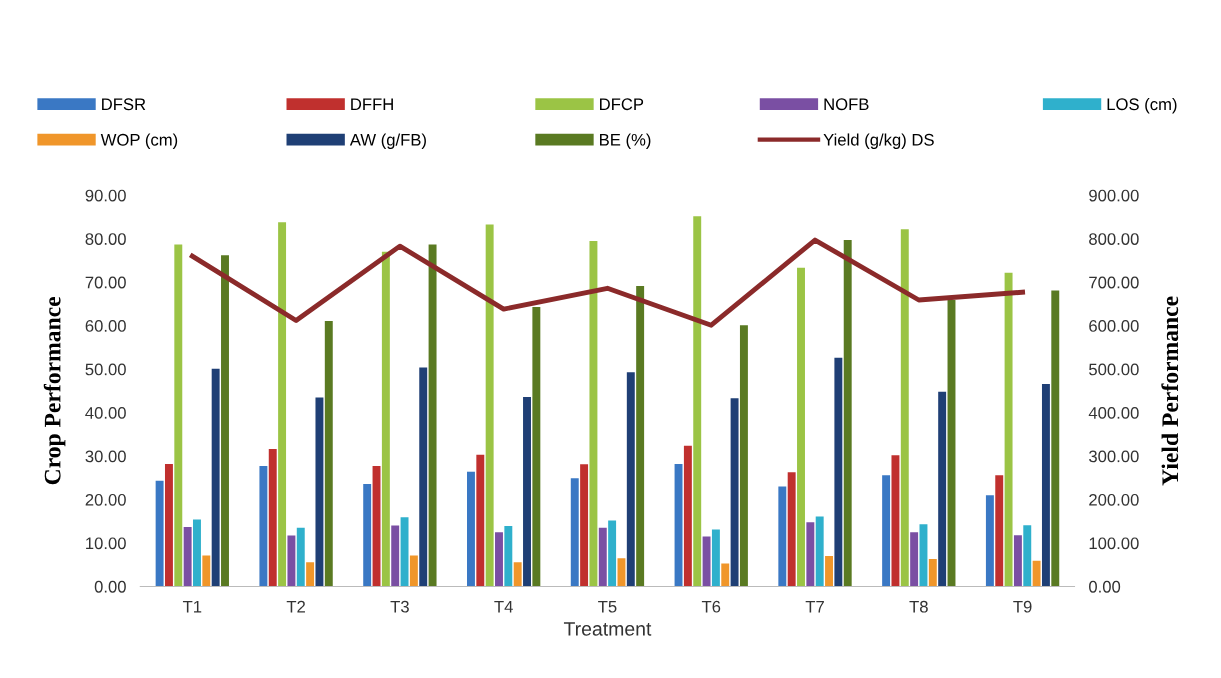 The image size is (1221, 678). What do you see at coordinates (1114, 239) in the screenshot?
I see `y2-tick-label: 800.00` at bounding box center [1114, 239].